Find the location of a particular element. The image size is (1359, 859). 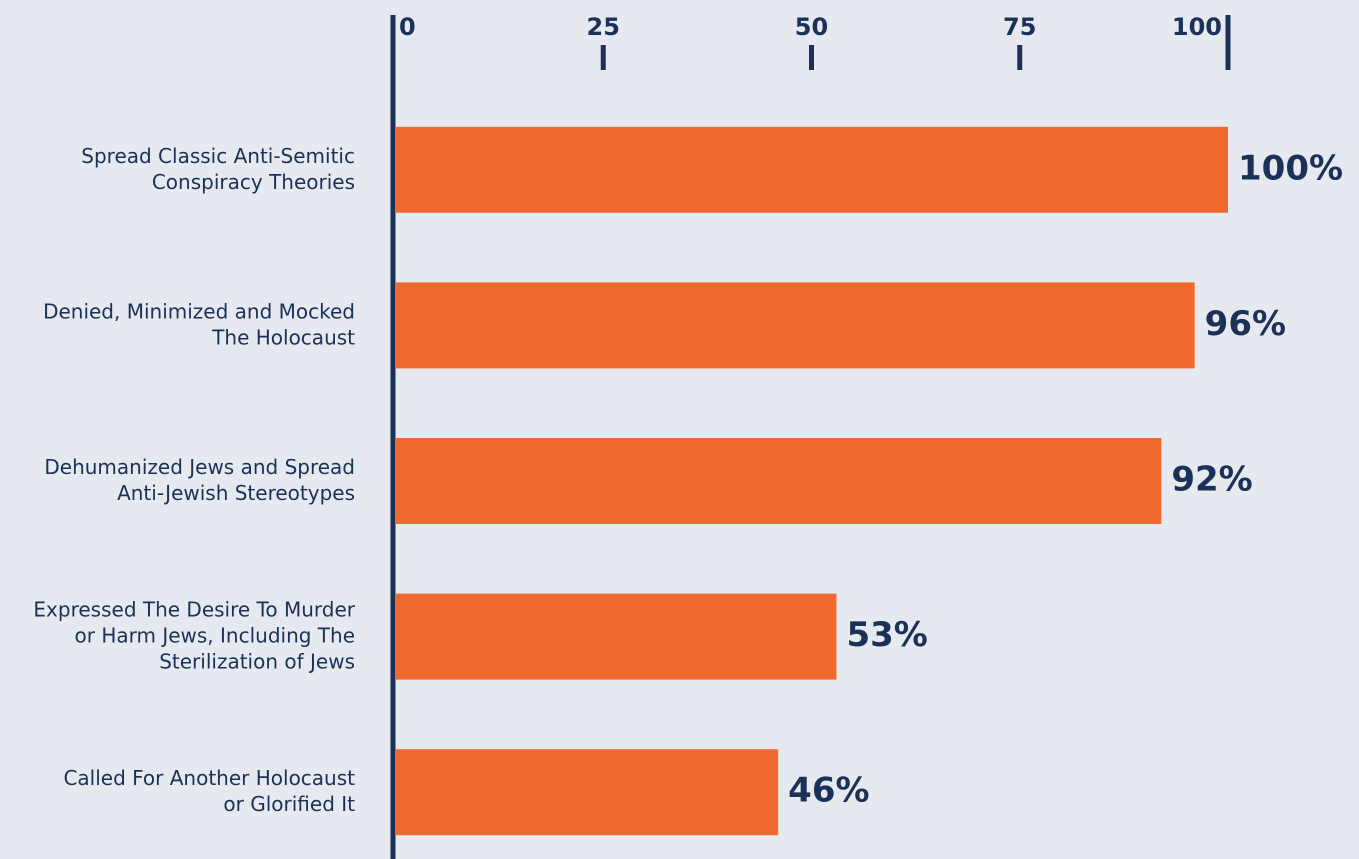

value-label: 100% is located at coordinates (1290, 168).